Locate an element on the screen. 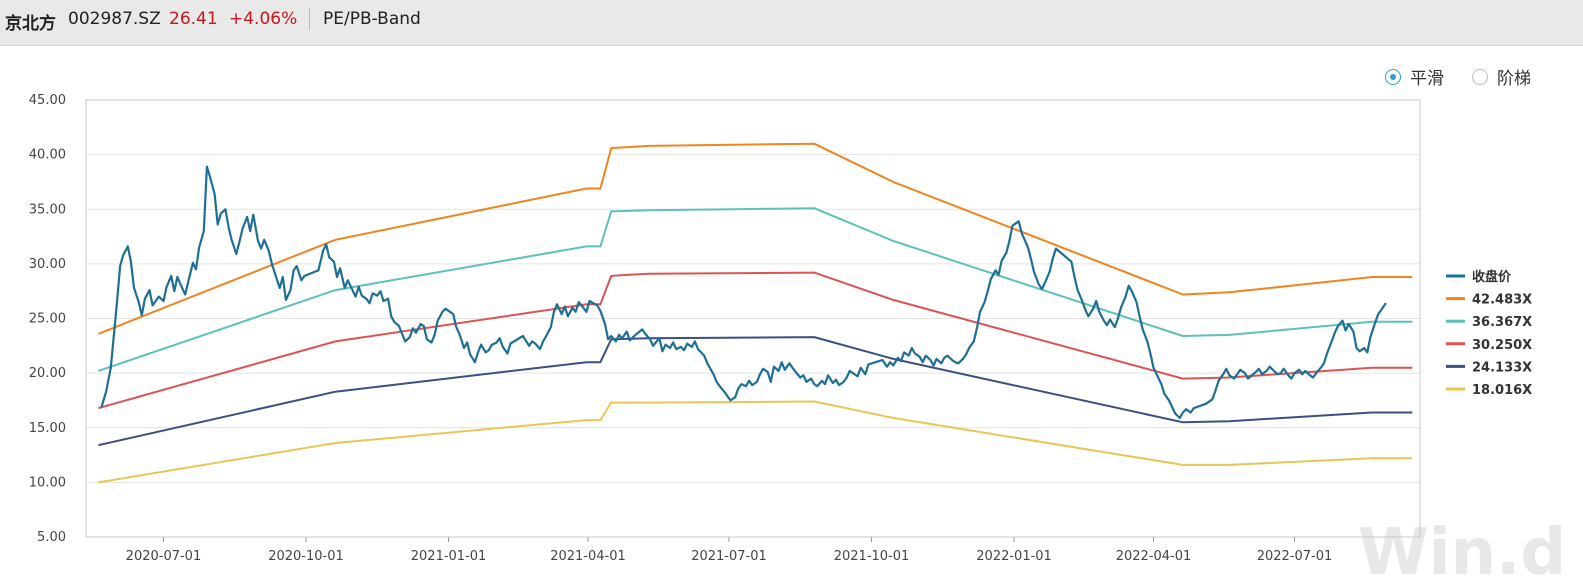 Image resolution: width=1583 pixels, height=582 pixels. option-step-radio: 阶梯 is located at coordinates (1501, 76).